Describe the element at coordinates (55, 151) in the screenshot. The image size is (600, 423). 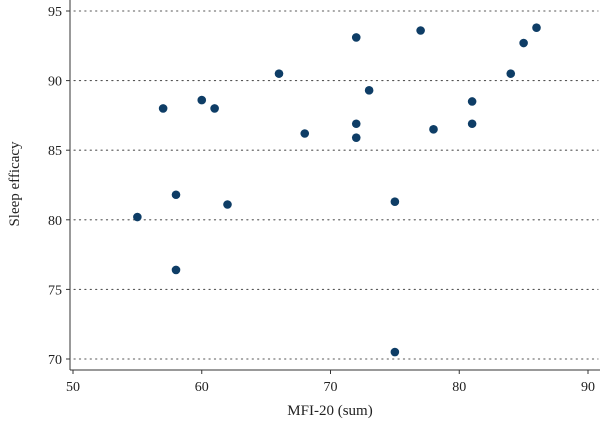
I see `y-tick-label-85: 85` at that location.